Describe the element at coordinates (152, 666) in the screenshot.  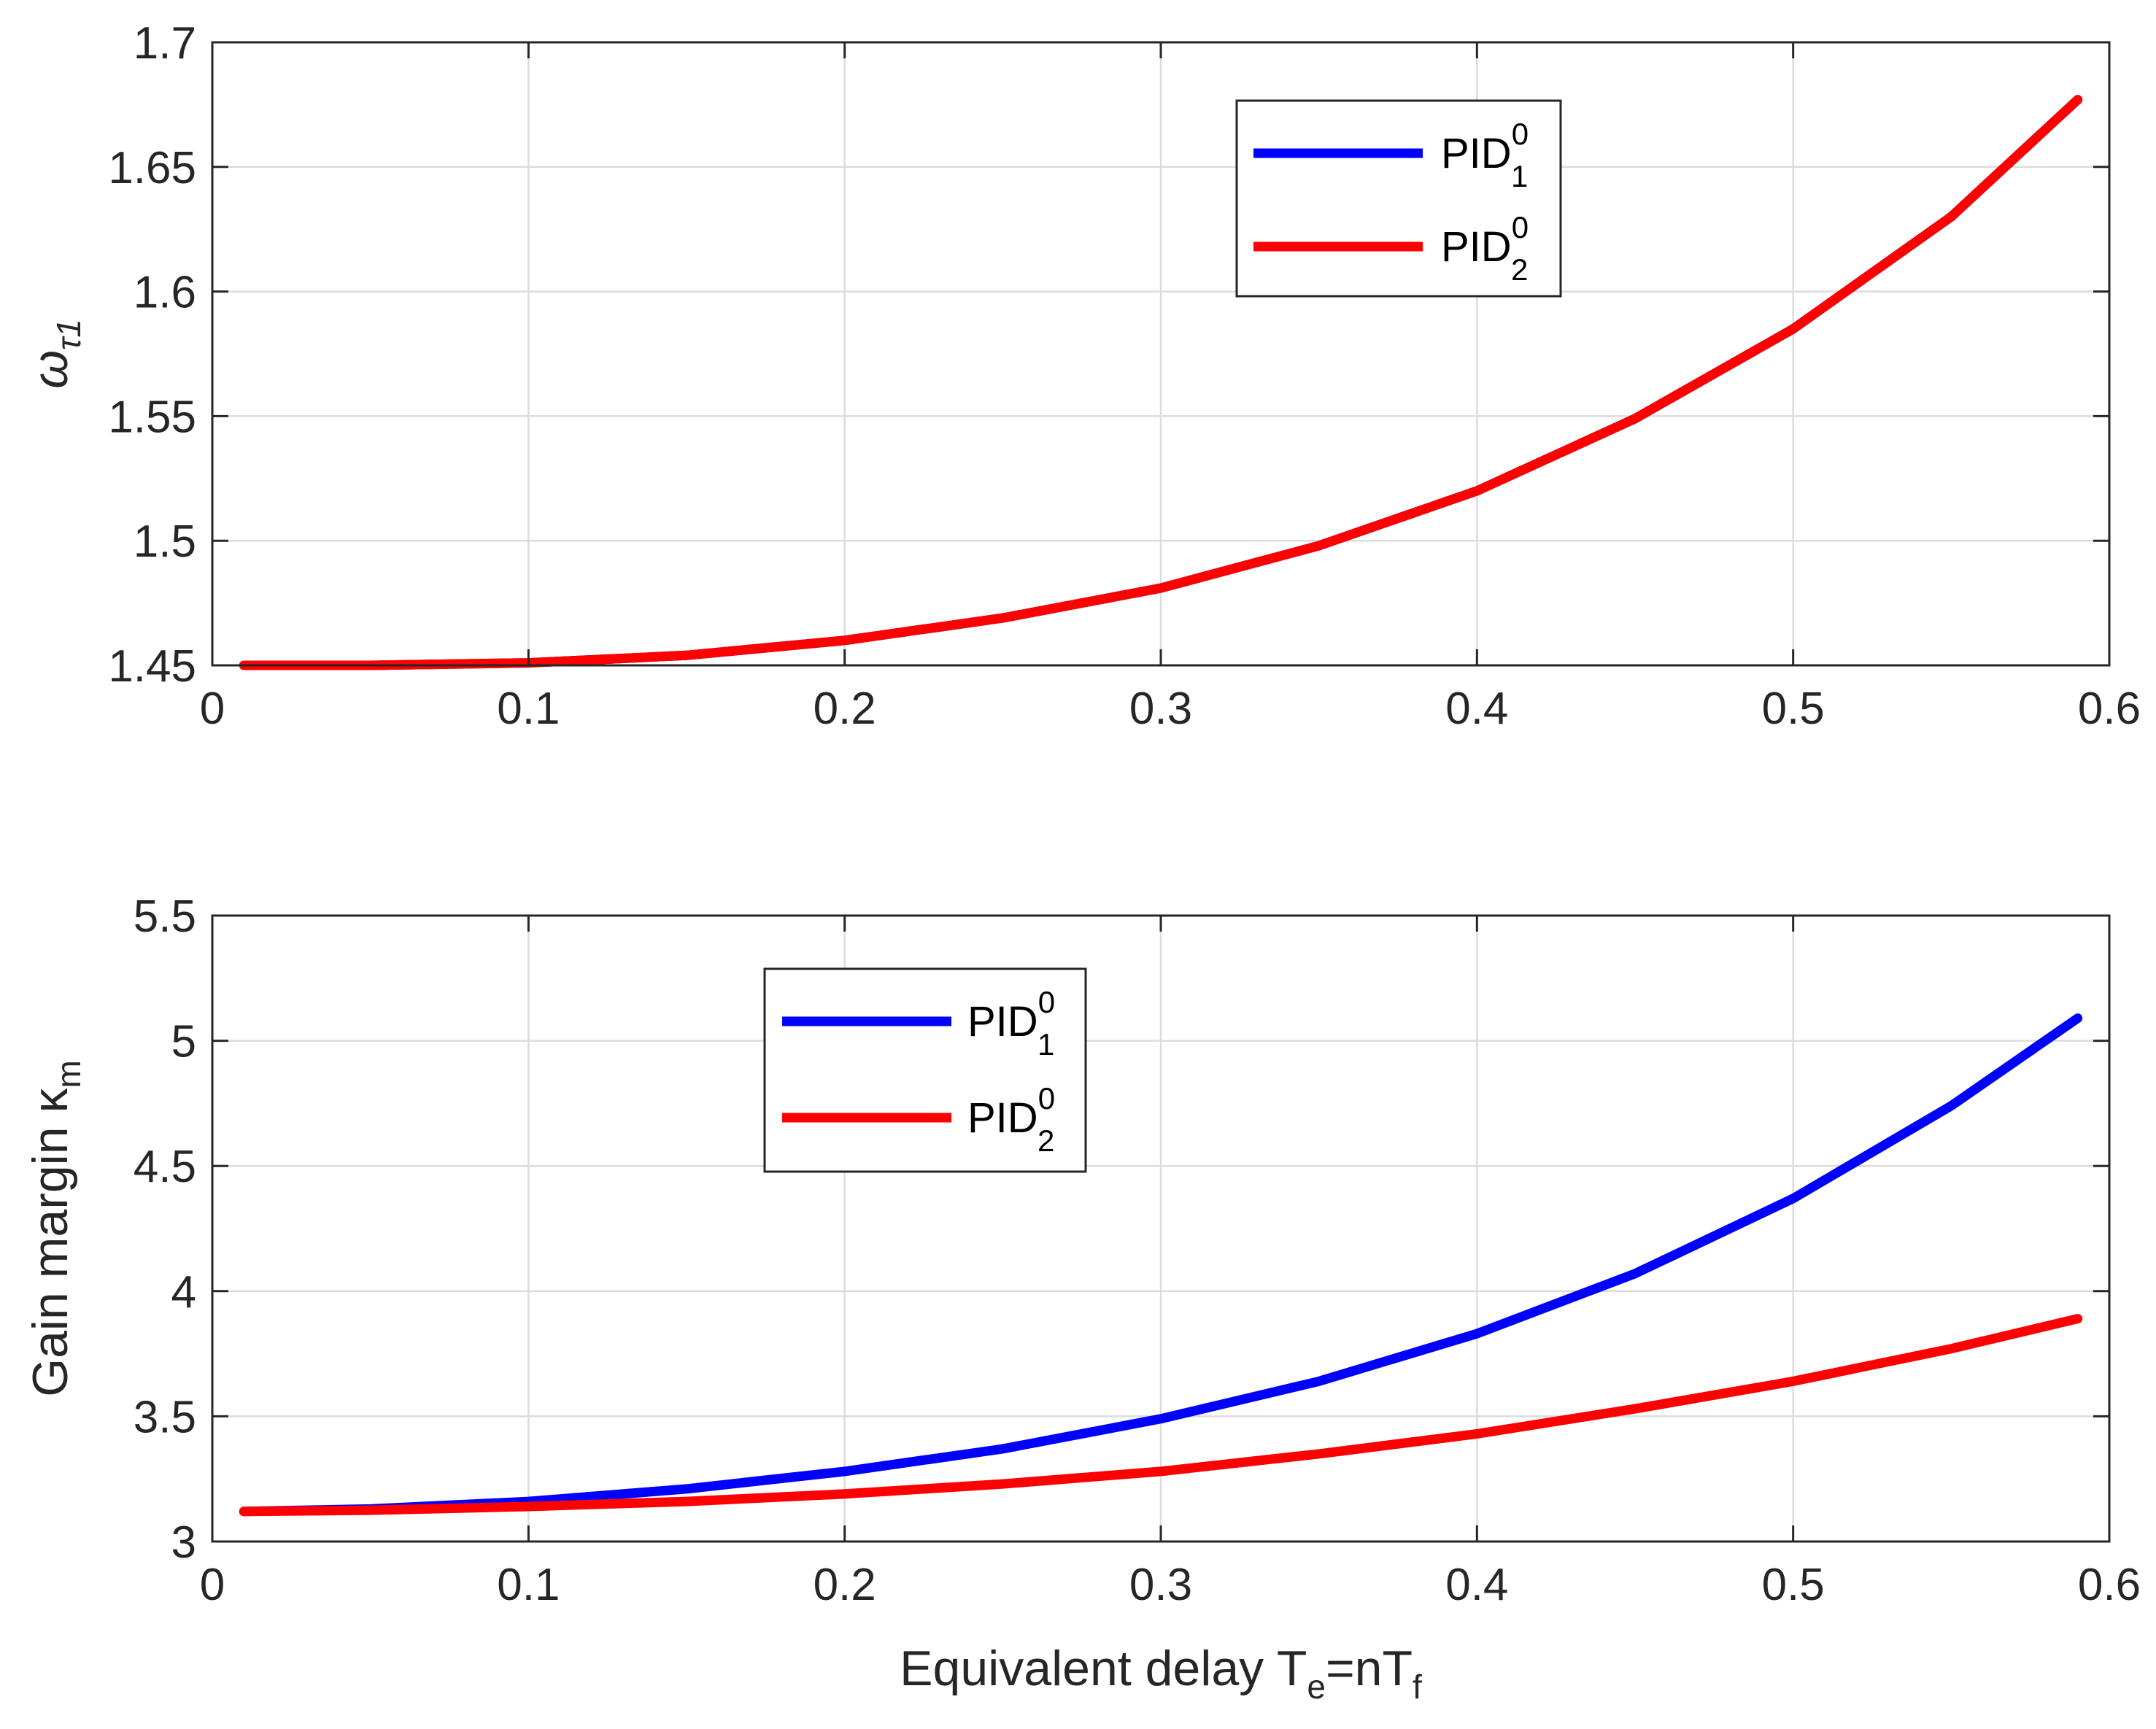
I see `top-plot-ytick-label: 1.45` at that location.